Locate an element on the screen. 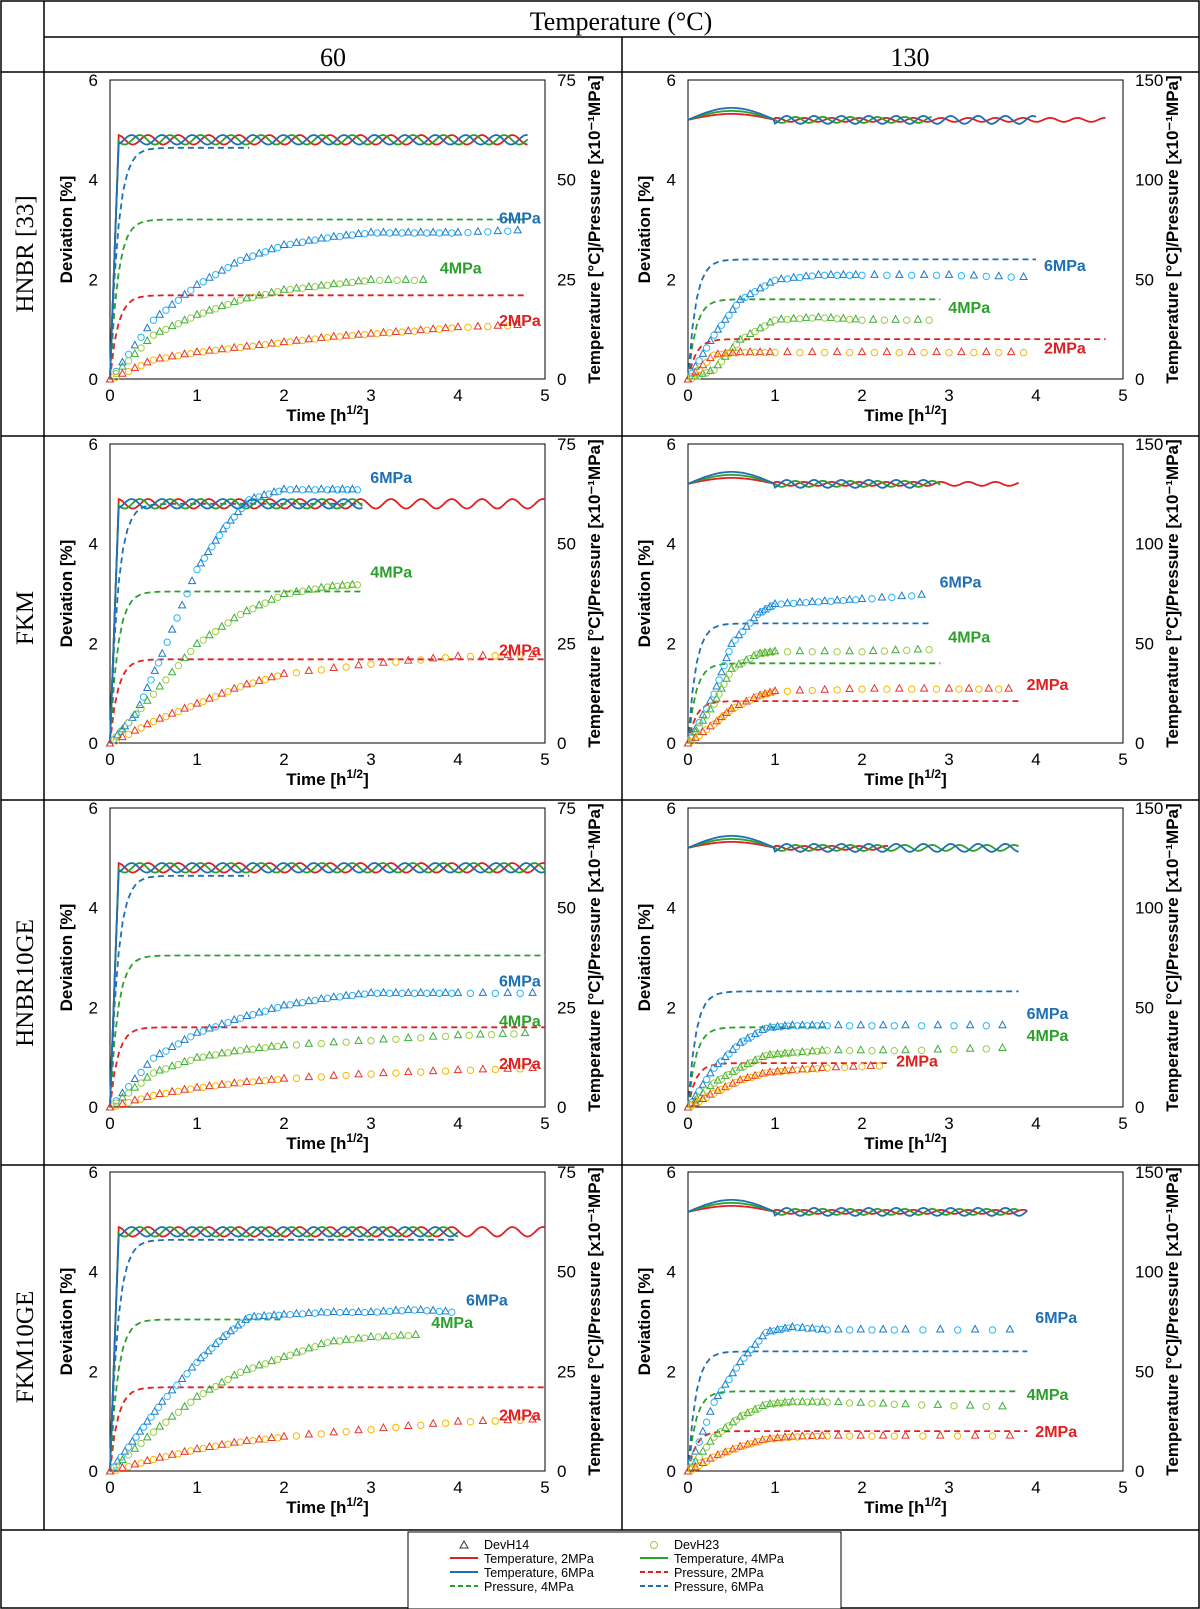 This screenshot has width=1200, height=1609. header-title: Temperature (°C) is located at coordinates (621, 21).